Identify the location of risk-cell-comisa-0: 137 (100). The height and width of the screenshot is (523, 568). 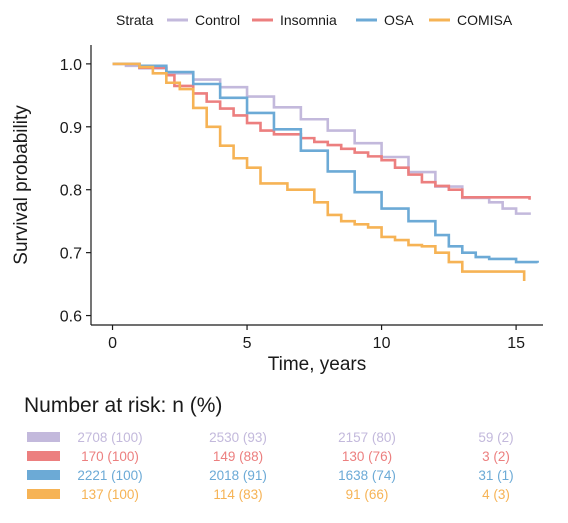
(110, 494).